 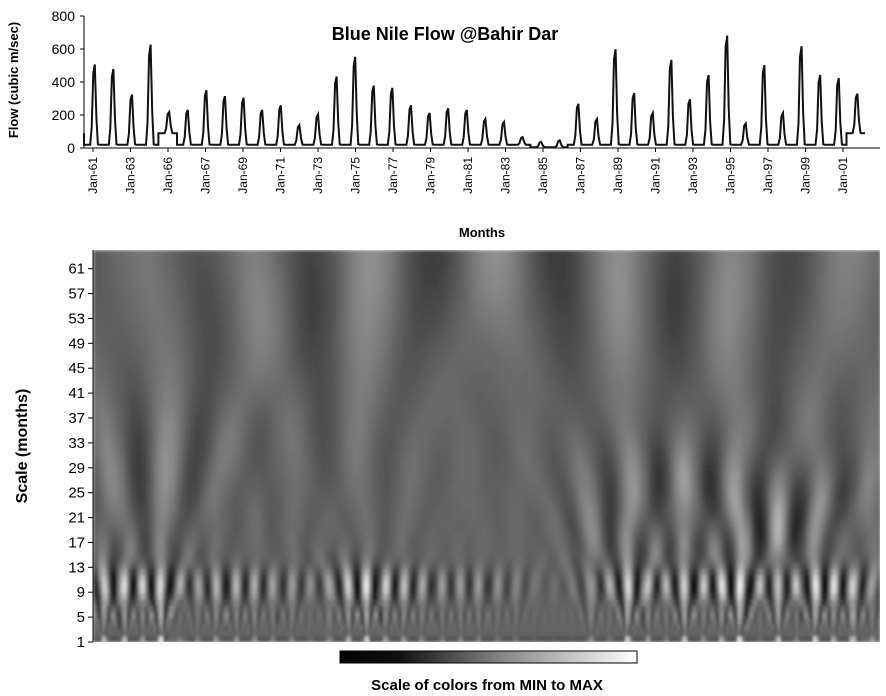 I want to click on scale-tick-label: 5, so click(x=81, y=617).